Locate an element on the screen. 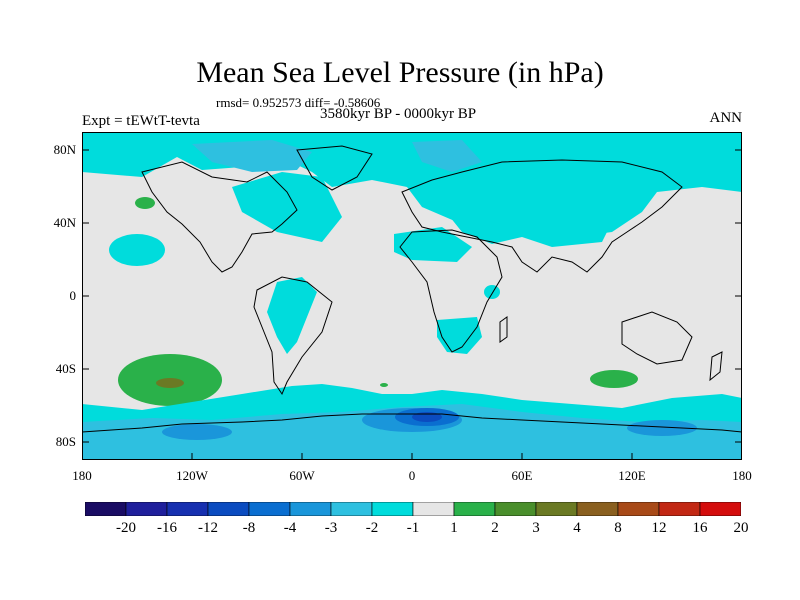 Image resolution: width=800 pixels, height=600 pixels. colorbar is located at coordinates (413, 509).